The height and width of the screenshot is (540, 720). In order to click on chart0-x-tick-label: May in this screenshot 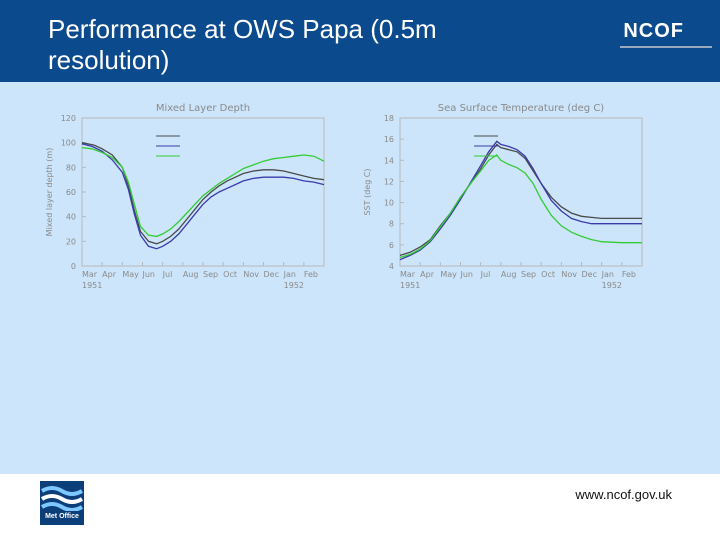, I will do `click(130, 274)`.